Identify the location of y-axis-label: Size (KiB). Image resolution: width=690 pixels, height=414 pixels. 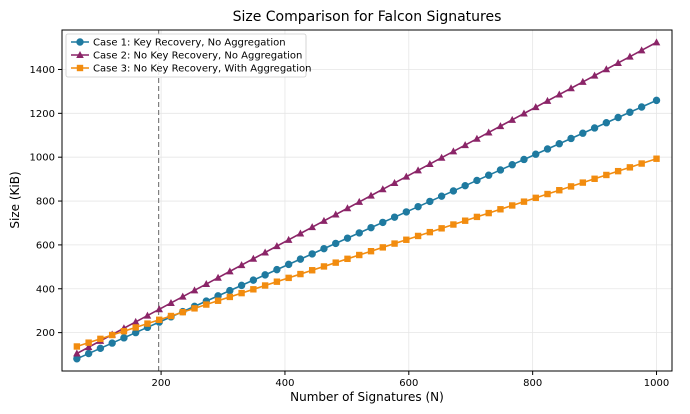
(15, 199).